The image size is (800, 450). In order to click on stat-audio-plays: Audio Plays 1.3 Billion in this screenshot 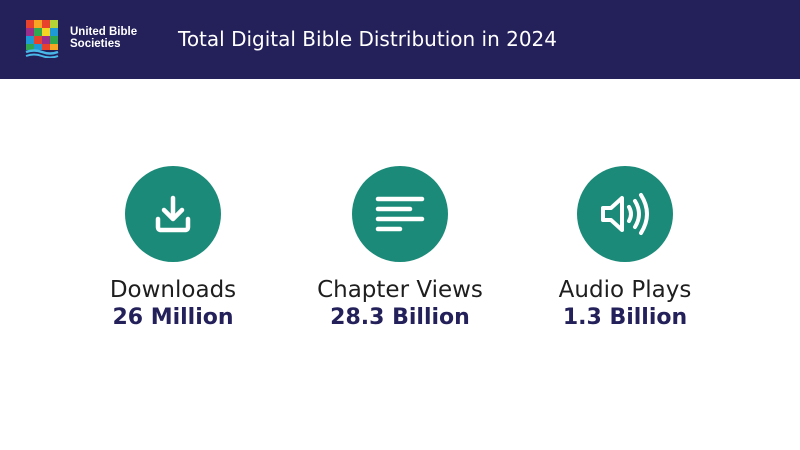, I will do `click(625, 249)`.